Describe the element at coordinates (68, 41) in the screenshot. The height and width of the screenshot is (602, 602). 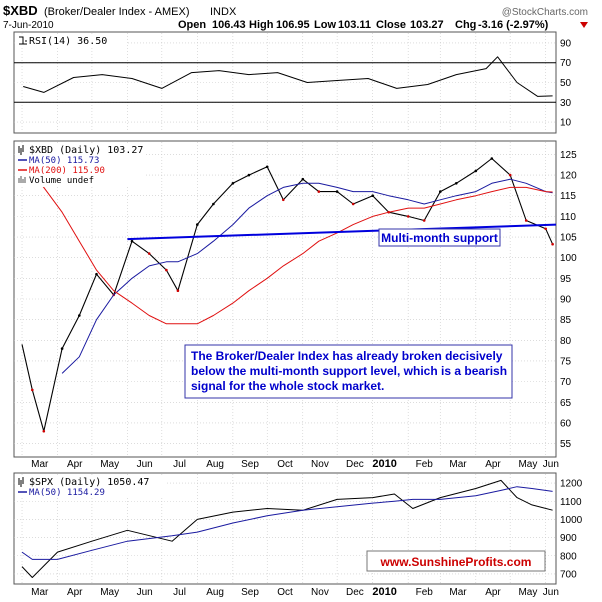
I see `rsi-label: RSI(14) 36.50` at that location.